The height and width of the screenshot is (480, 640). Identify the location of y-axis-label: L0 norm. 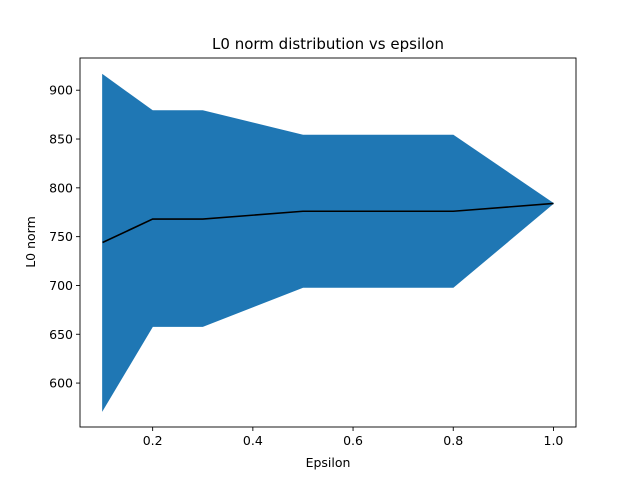
(30, 242).